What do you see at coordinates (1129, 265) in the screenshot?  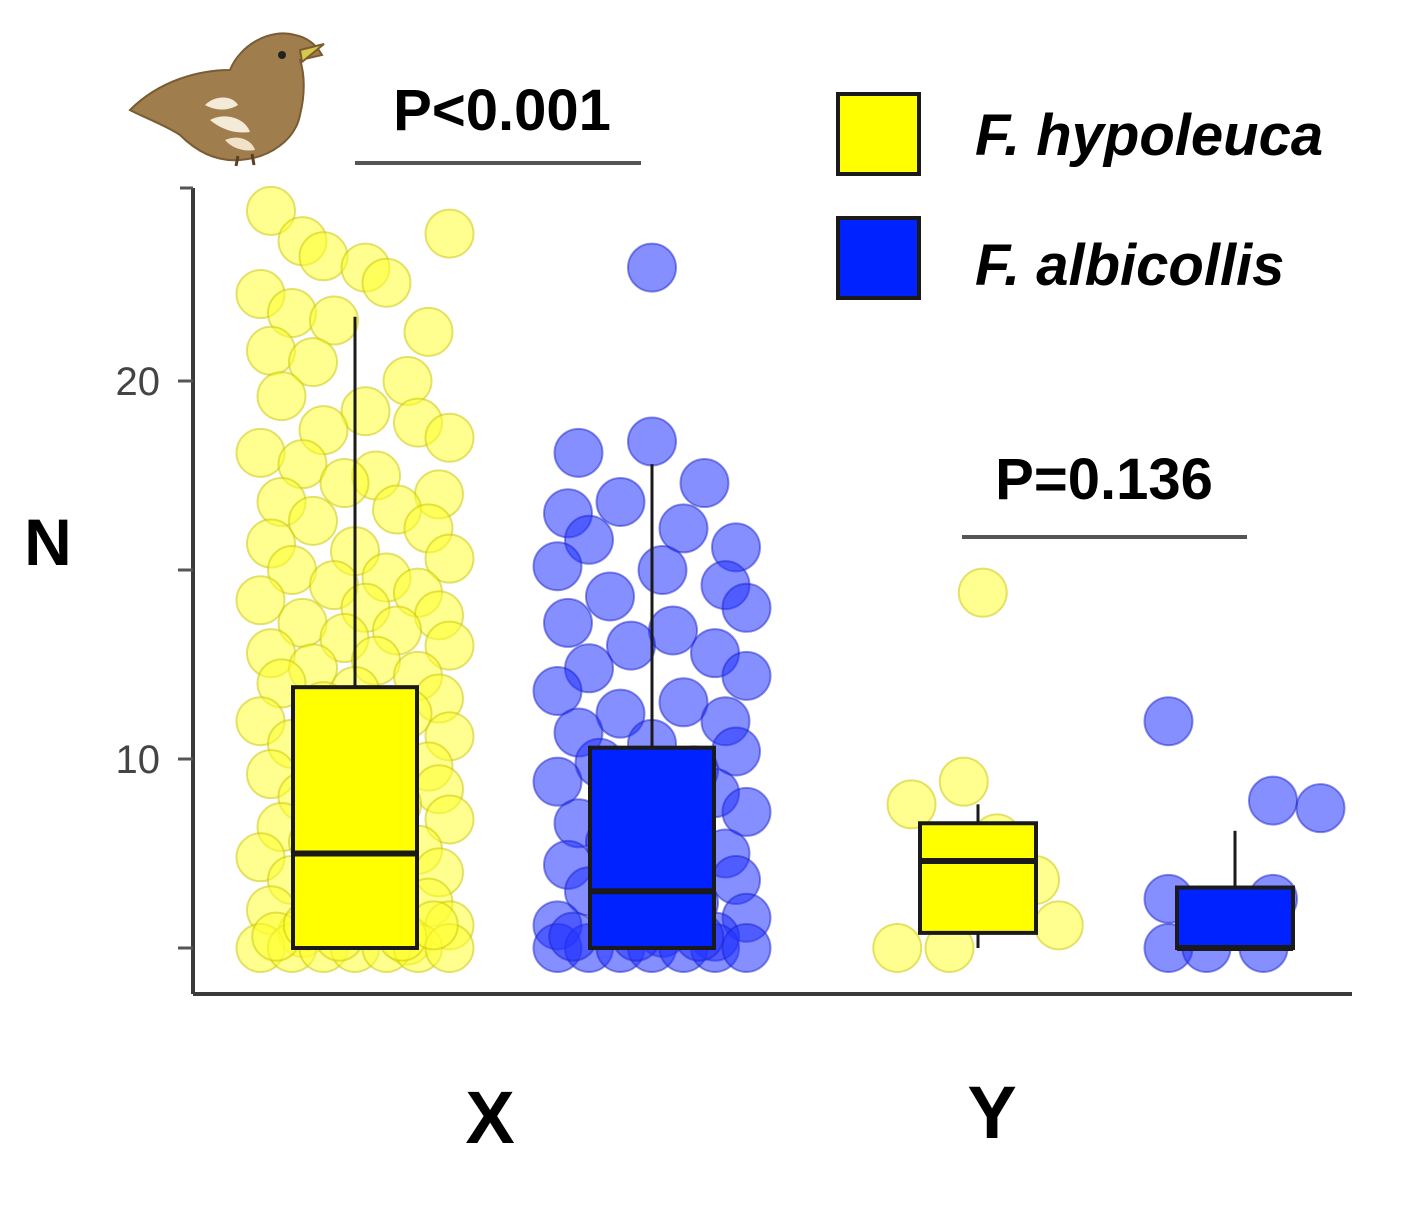 I see `legend-label-albicollis: F. albicollis` at bounding box center [1129, 265].